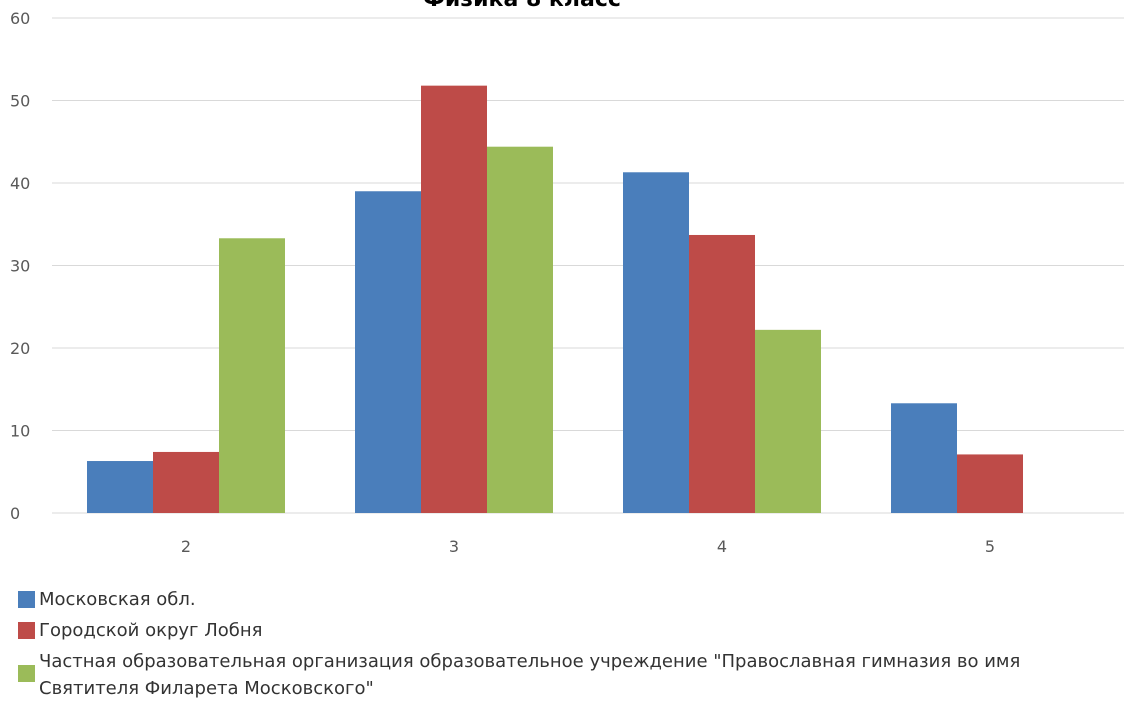 The height and width of the screenshot is (711, 1124). Describe the element at coordinates (186, 546) in the screenshot. I see `x-tick-label: 2` at that location.